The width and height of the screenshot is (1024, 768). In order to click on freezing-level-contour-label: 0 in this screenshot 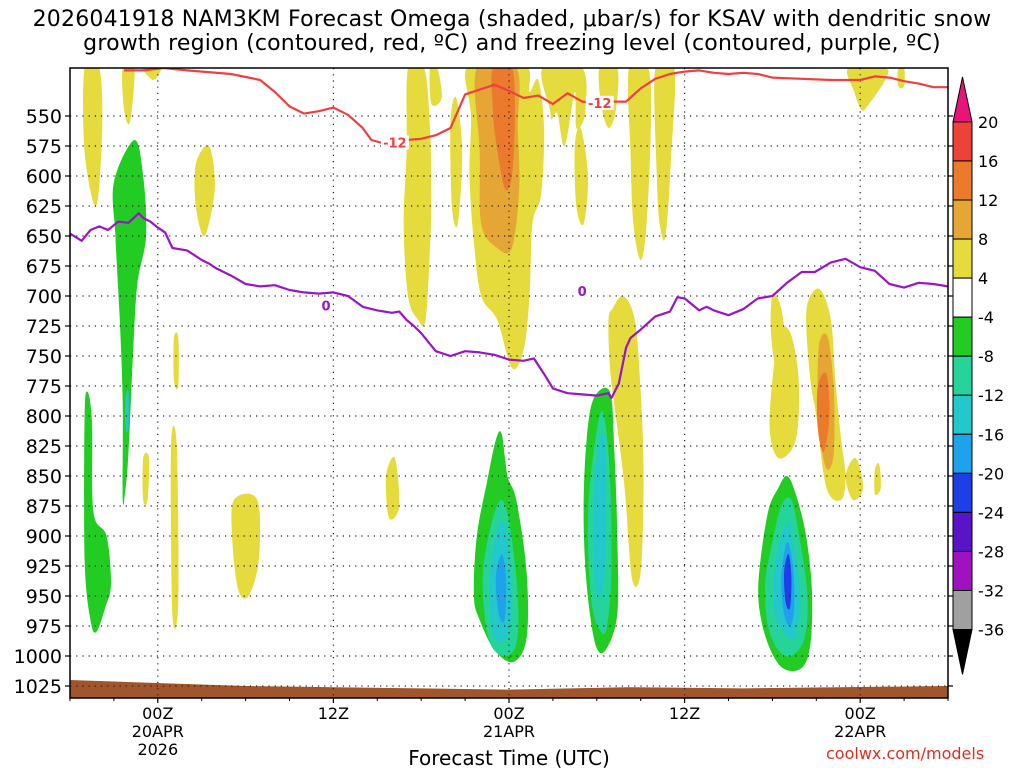, I will do `click(326, 307)`.